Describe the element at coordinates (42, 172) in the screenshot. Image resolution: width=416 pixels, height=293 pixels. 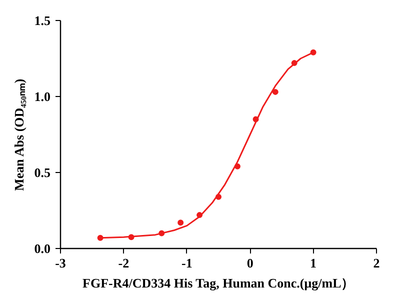
I see `y-tick-label: 0.5` at that location.